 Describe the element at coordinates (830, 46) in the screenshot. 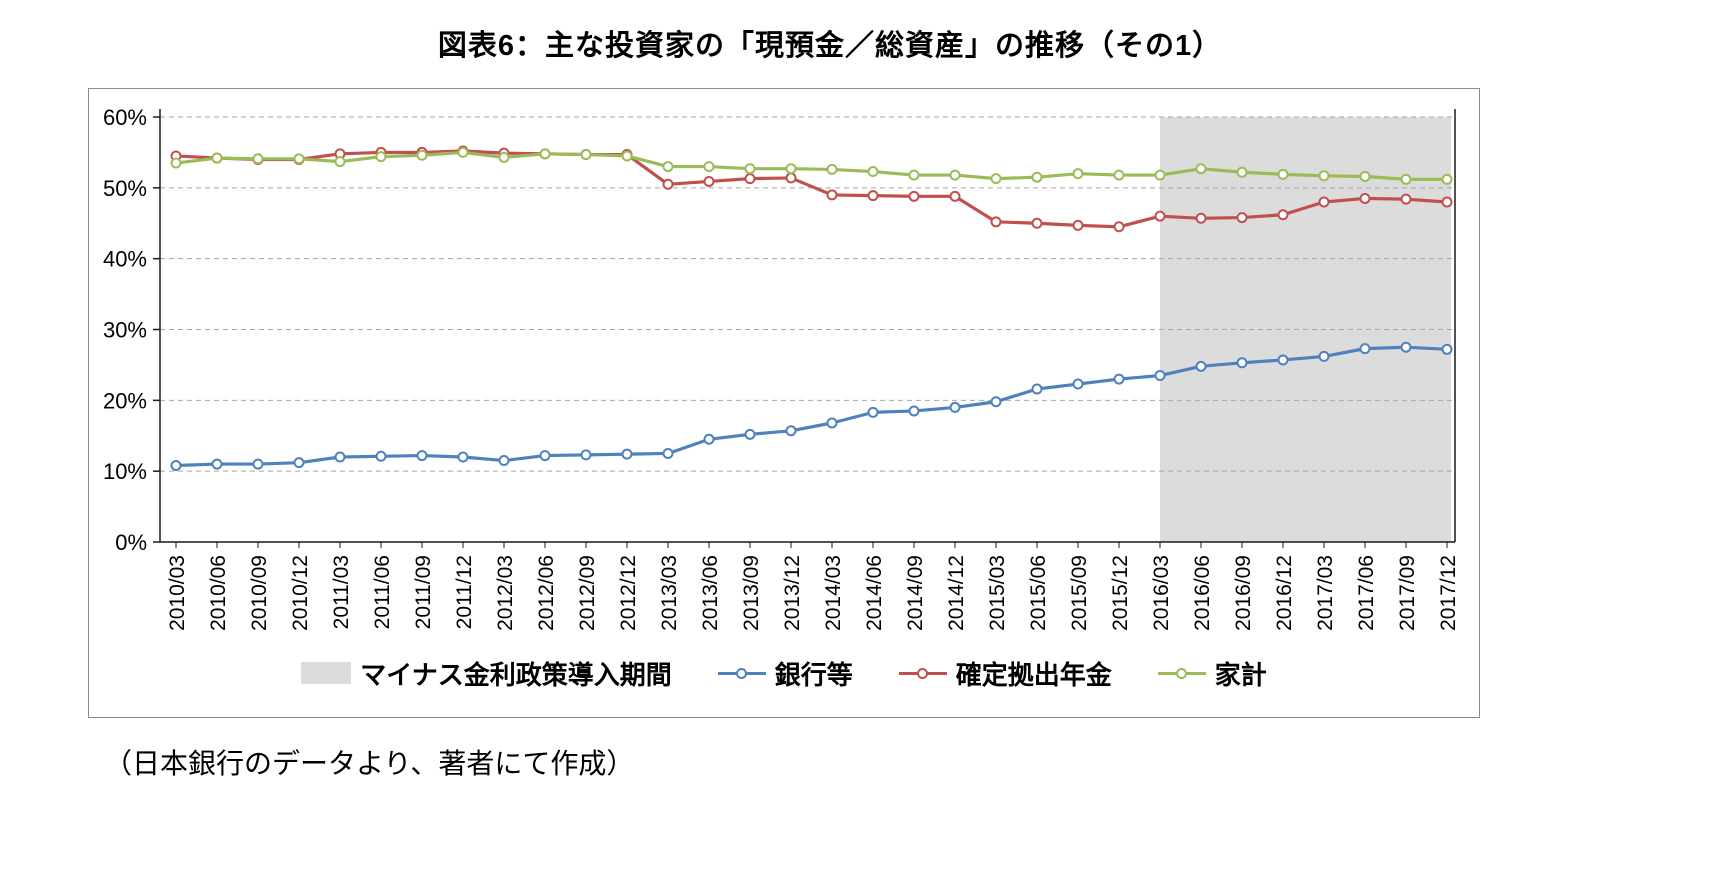

I see `chart-title: 図表6：主な投資家の「現預金／総資産」の推移（その1）` at that location.